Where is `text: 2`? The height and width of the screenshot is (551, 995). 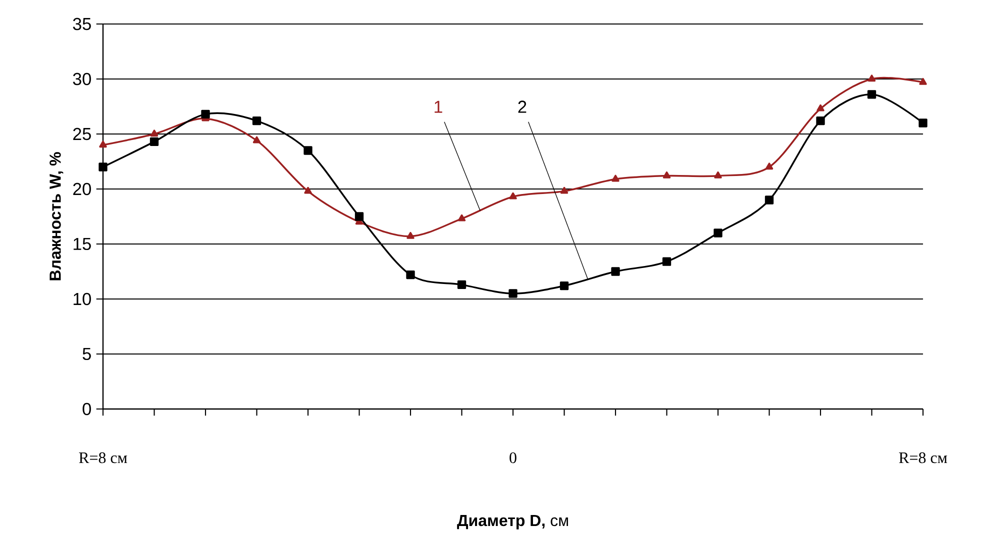
text: 2 is located at coordinates (522, 106).